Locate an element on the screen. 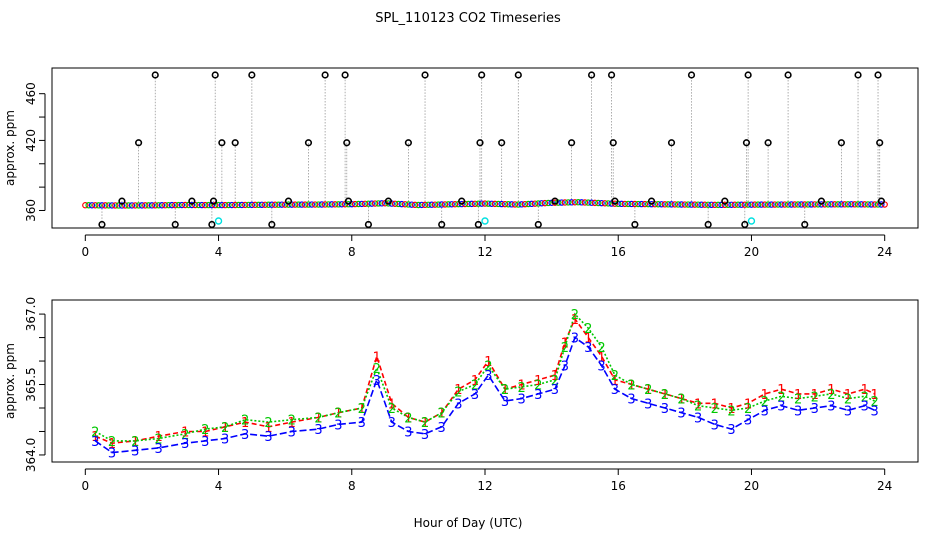  bottom-x-tick-label: 4 is located at coordinates (219, 486).